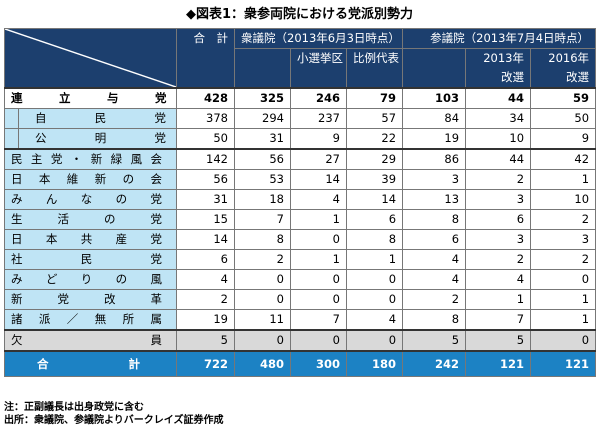  Describe the element at coordinates (90, 340) in the screenshot. I see `row-label: 欠員` at that location.